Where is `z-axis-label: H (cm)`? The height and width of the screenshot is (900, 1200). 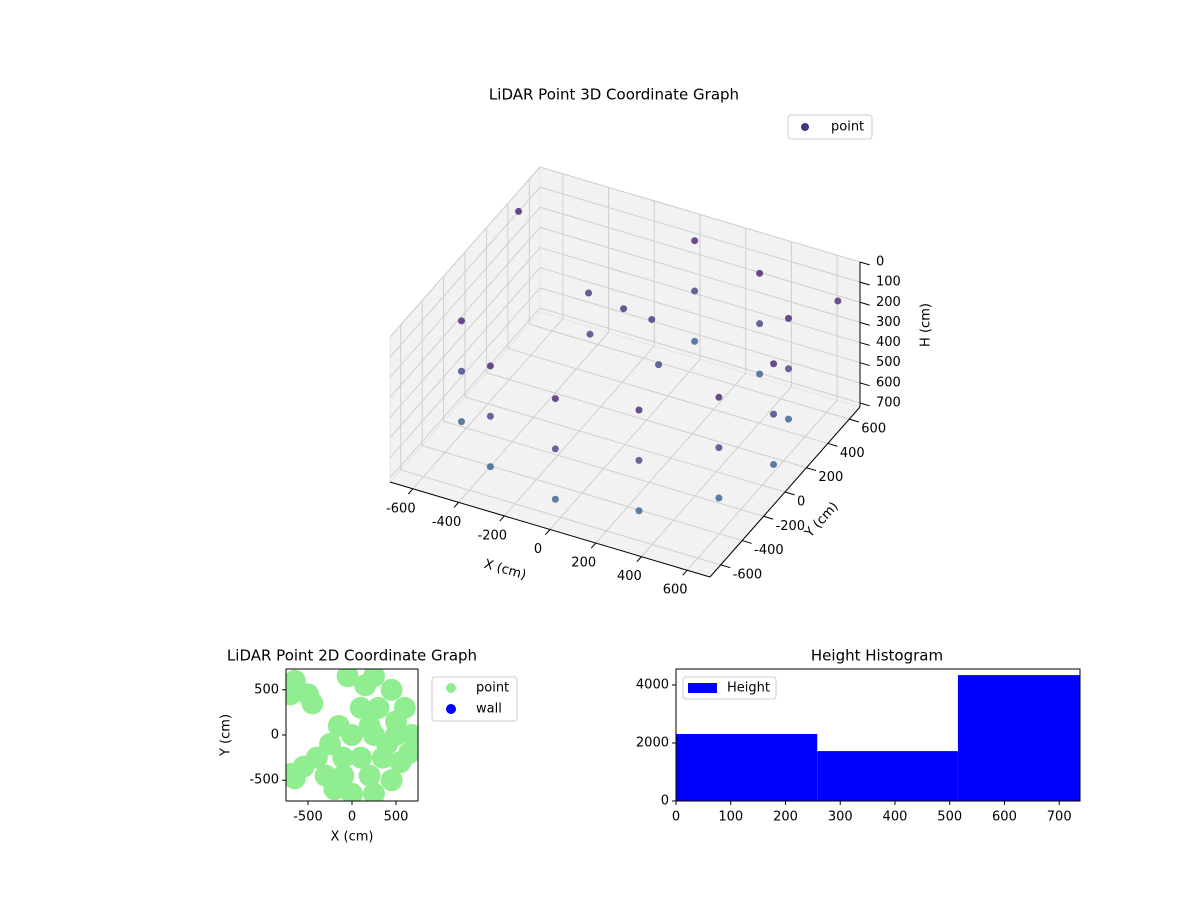 z-axis-label: H (cm) is located at coordinates (926, 325).